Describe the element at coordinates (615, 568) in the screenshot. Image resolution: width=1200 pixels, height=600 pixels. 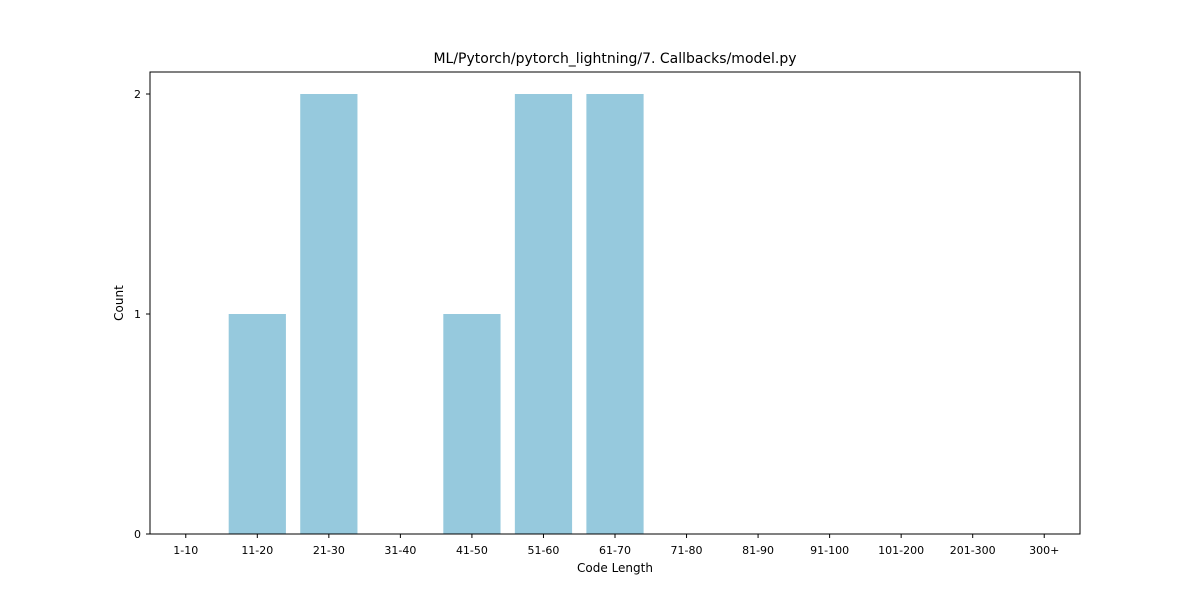
I see `x-axis-label: Code Length` at that location.